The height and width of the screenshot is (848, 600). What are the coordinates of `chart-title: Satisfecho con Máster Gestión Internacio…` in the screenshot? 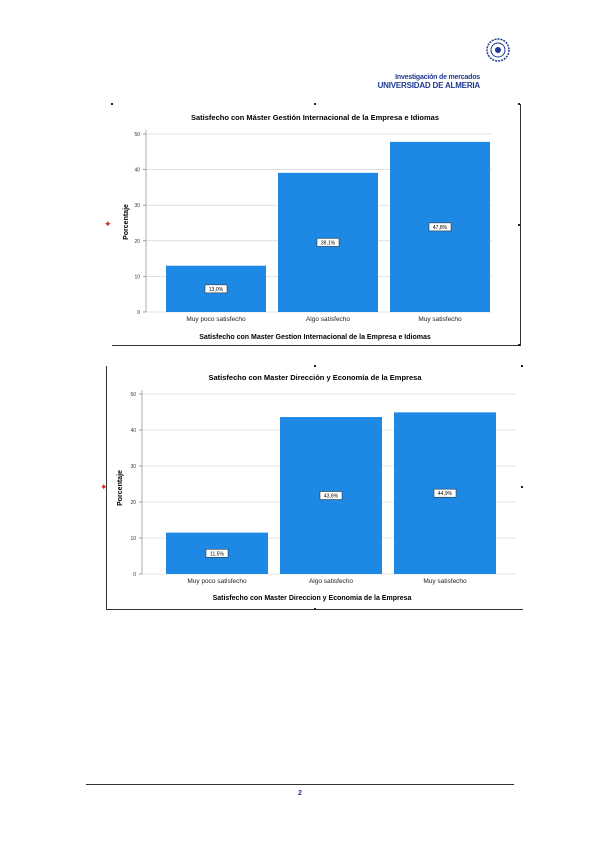 It's located at (315, 117).